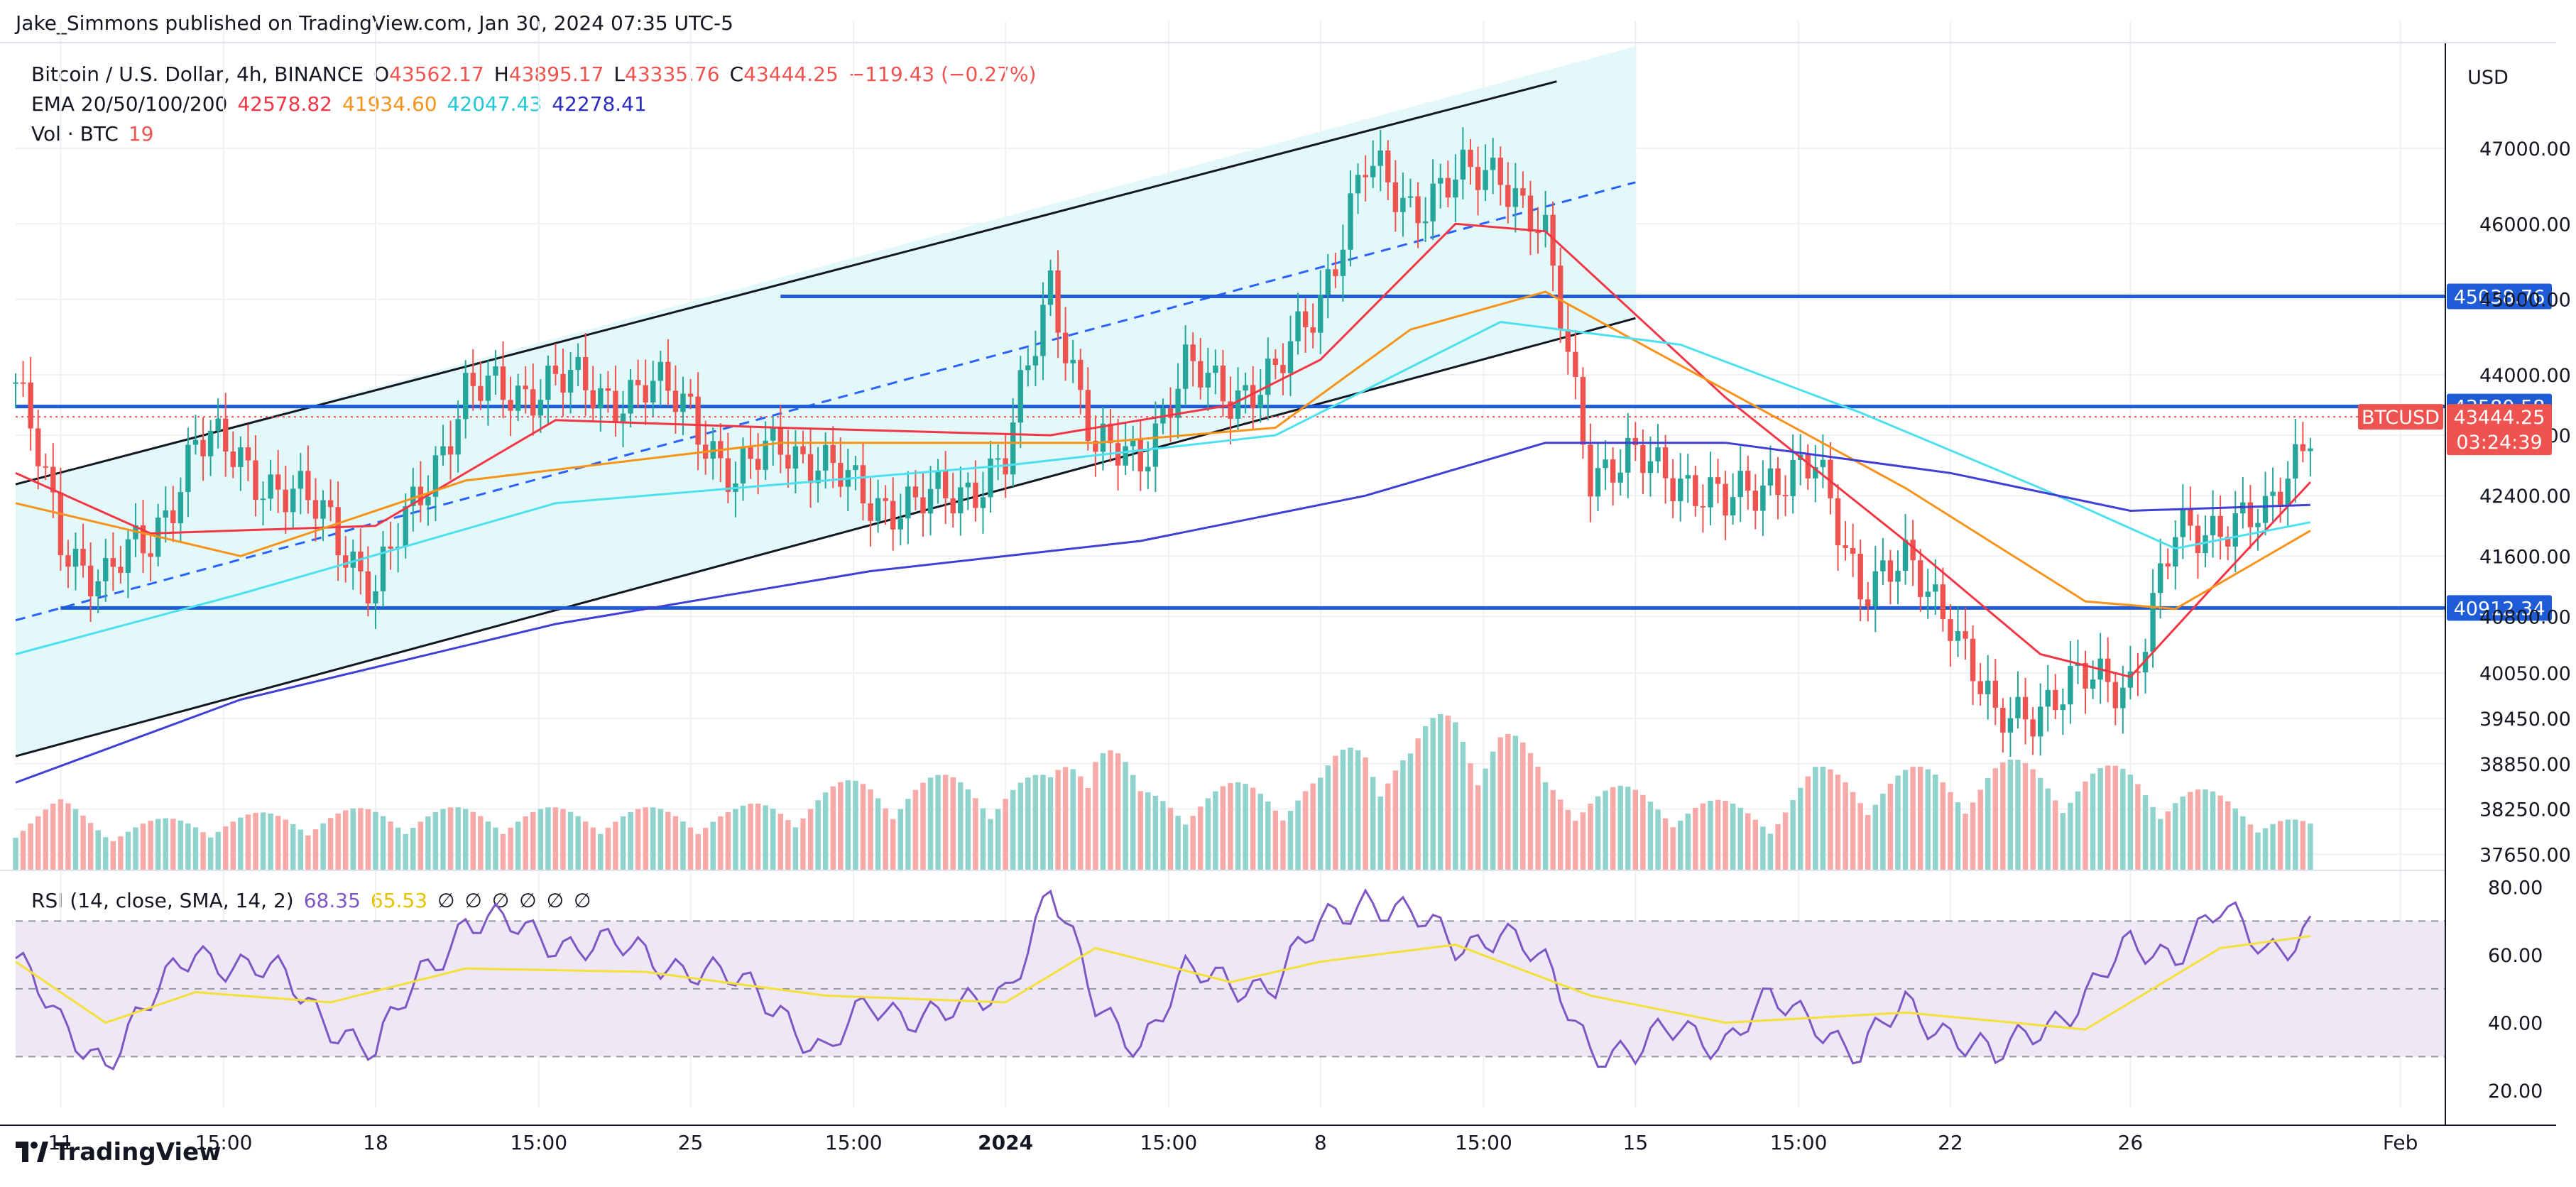  I want to click on legend-volume-label: Vol · BTC, so click(75, 134).